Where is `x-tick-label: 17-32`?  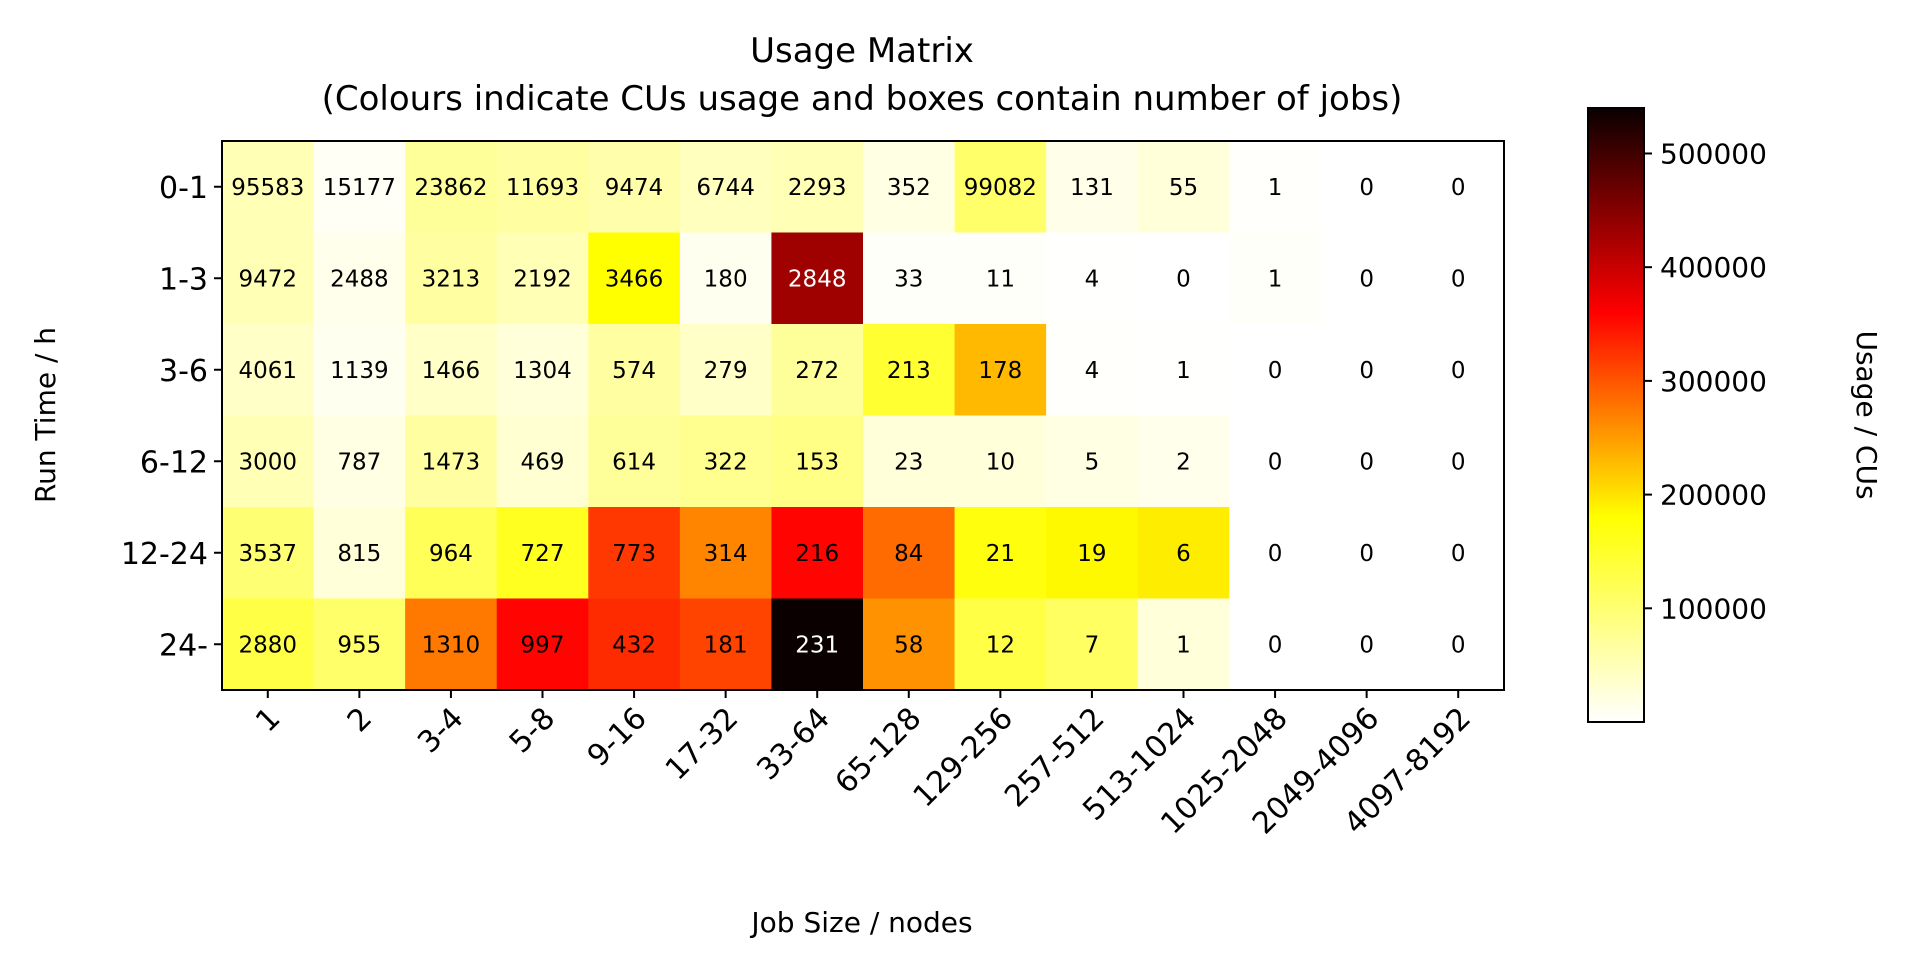
x-tick-label: 17-32 is located at coordinates (702, 744).